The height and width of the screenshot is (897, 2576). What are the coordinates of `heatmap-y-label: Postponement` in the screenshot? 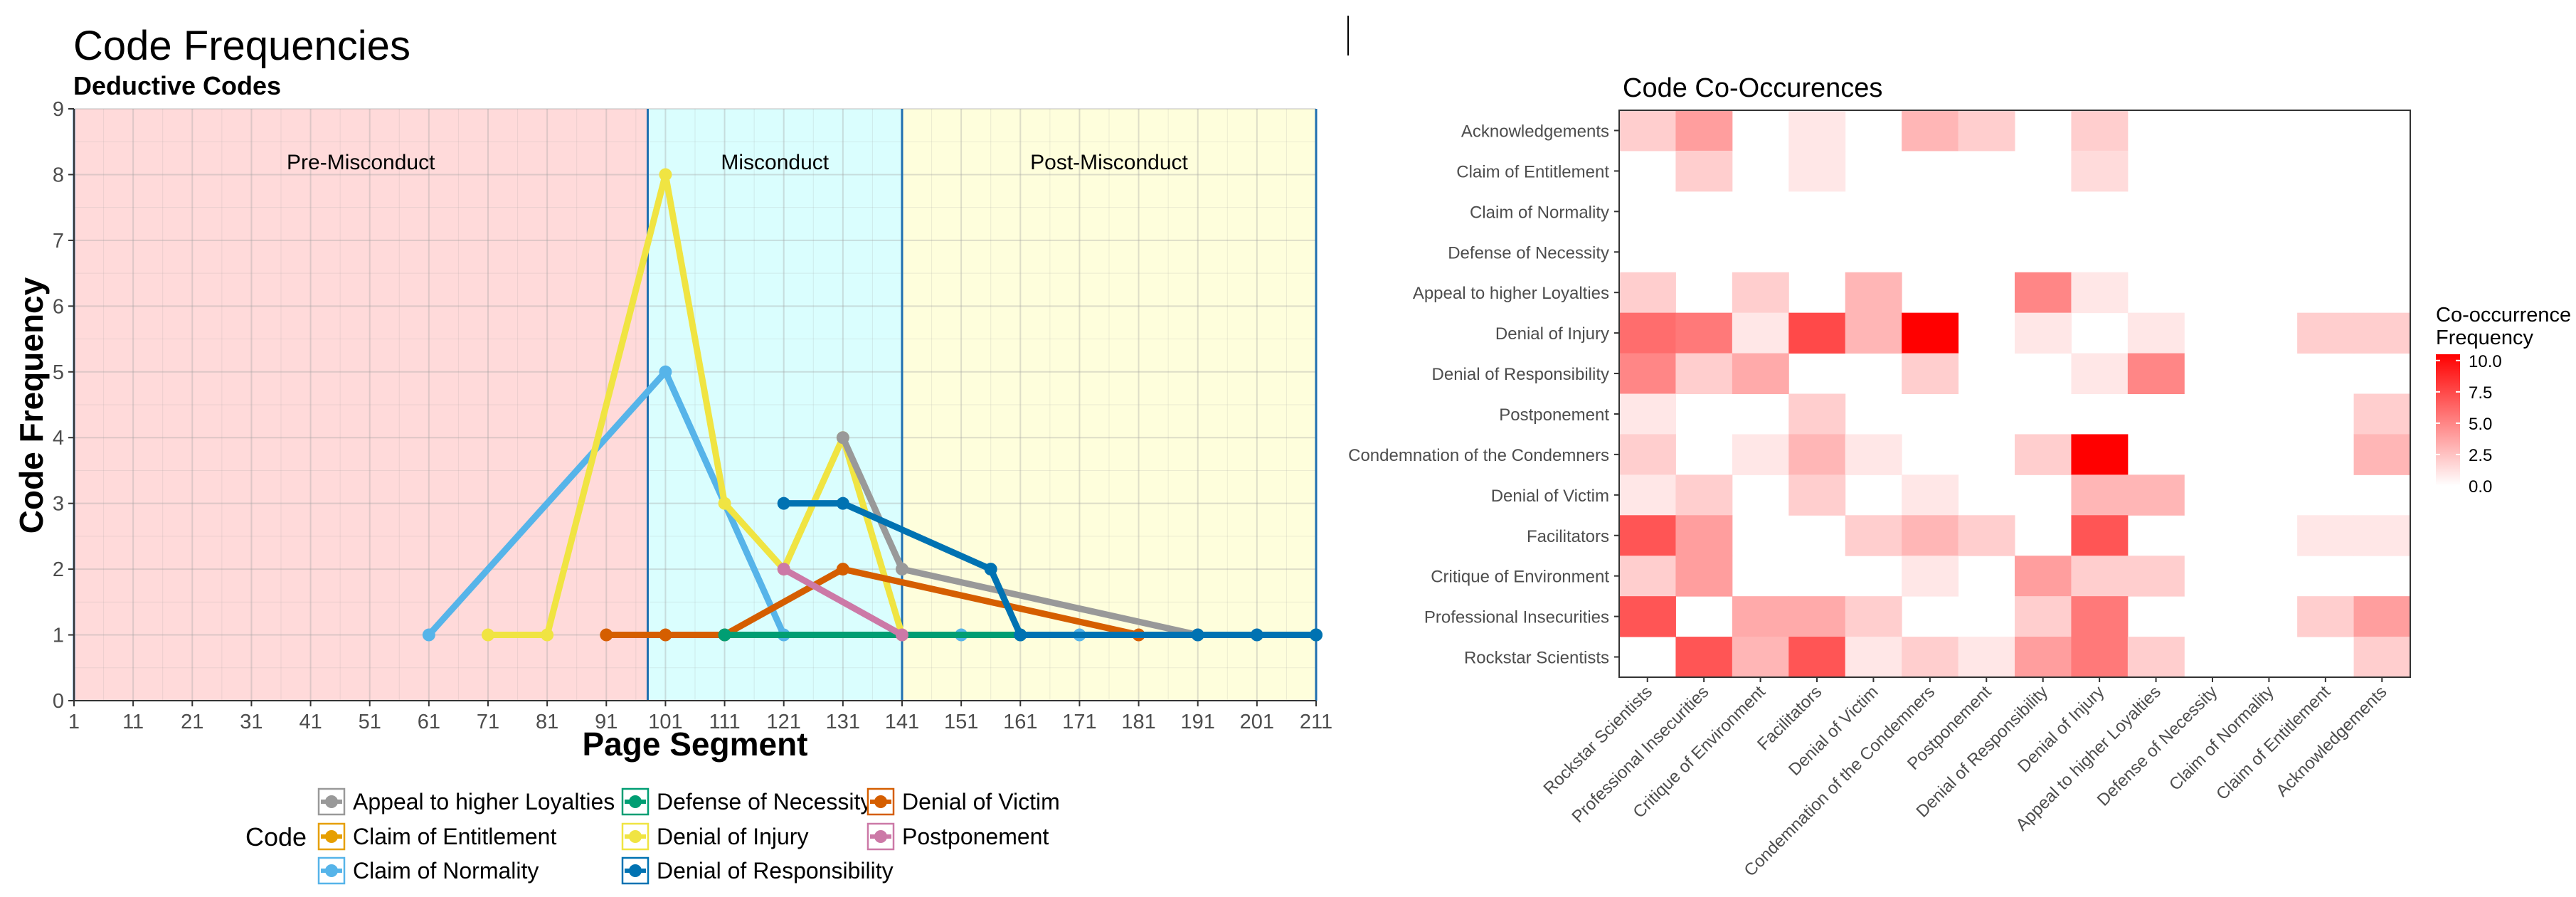 It's located at (1554, 415).